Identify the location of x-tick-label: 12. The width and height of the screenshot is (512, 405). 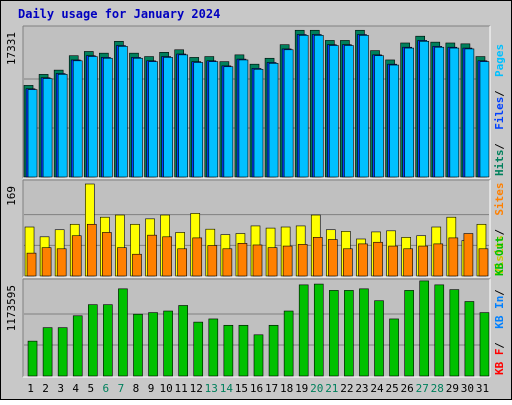
(196, 388).